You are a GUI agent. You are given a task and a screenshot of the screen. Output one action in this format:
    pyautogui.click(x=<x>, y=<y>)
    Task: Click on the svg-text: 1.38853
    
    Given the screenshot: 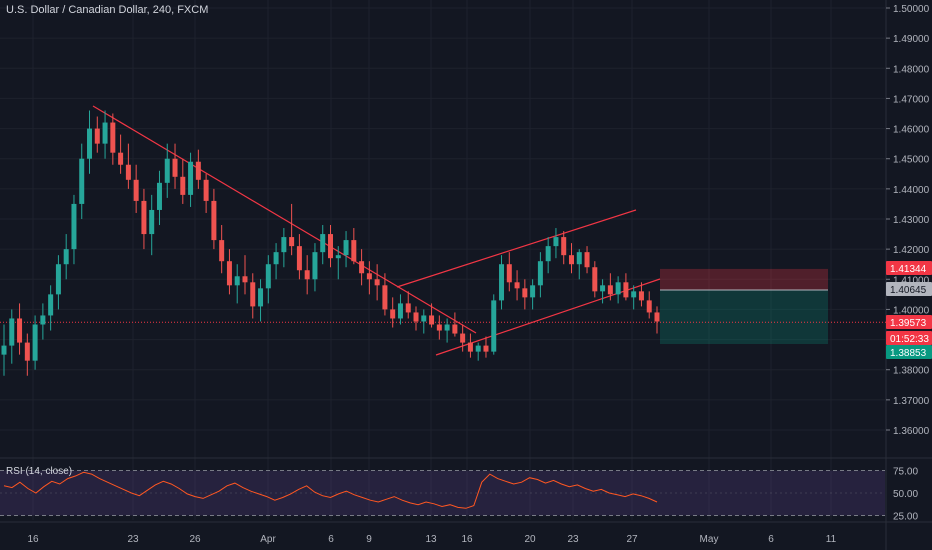 What is the action you would take?
    pyautogui.click(x=908, y=353)
    